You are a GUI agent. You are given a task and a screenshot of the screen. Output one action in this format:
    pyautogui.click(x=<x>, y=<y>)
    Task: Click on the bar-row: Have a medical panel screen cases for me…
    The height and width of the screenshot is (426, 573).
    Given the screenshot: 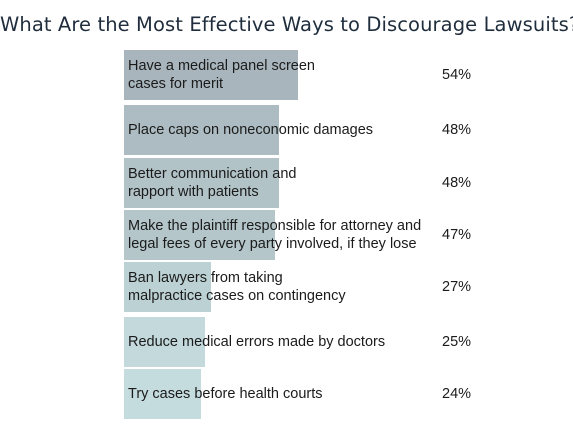 What is the action you would take?
    pyautogui.click(x=304, y=75)
    